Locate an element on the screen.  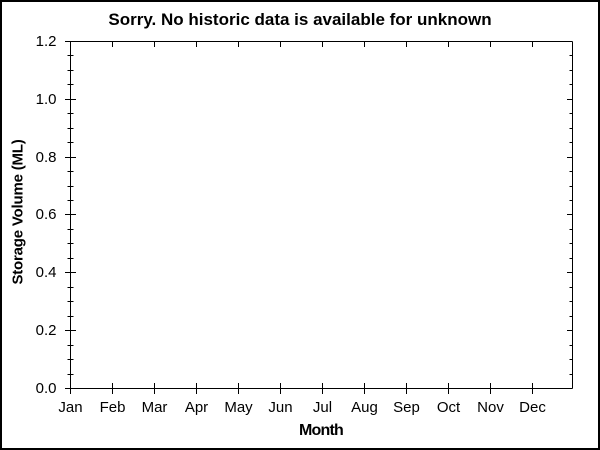
svg-text: Nov is located at coordinates (490, 407).